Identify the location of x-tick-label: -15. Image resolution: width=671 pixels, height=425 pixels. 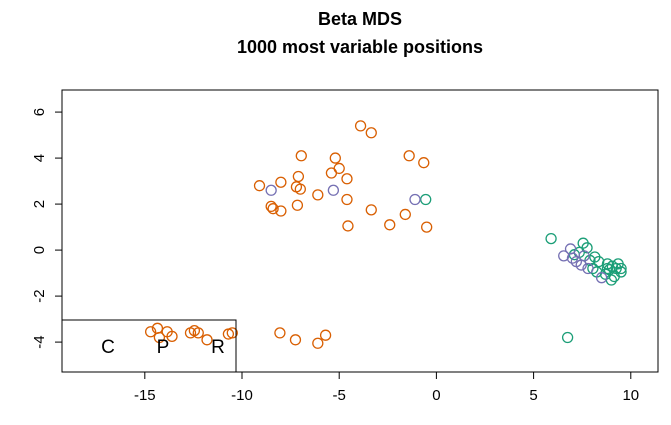
(145, 395).